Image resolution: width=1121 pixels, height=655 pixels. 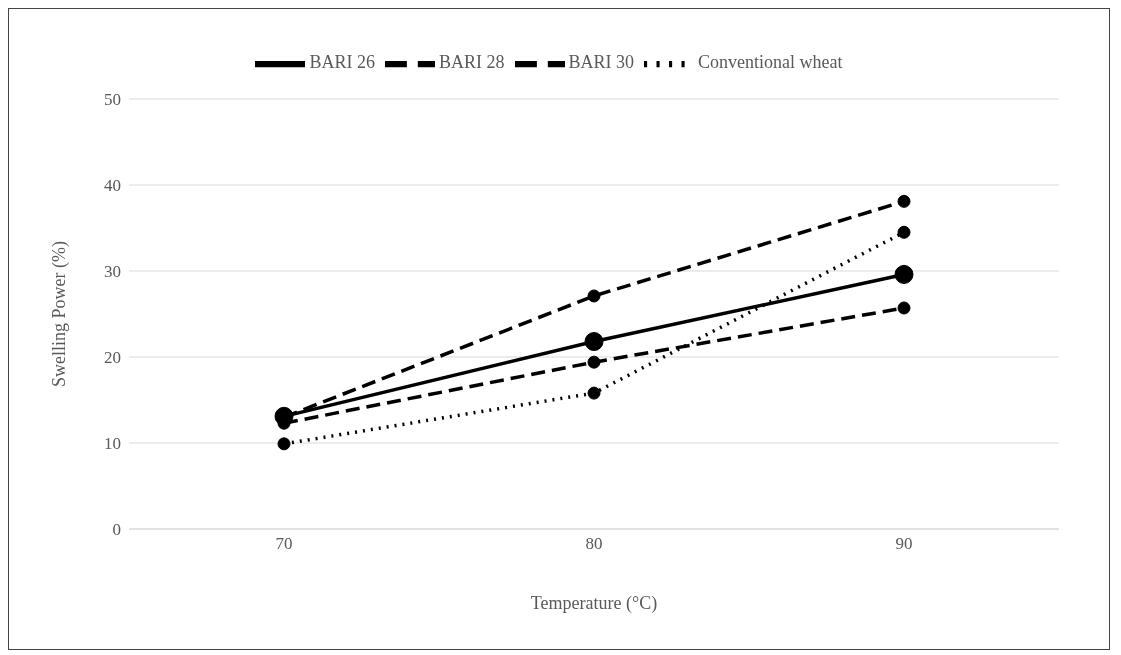 What do you see at coordinates (904, 544) in the screenshot?
I see `x-tick-label: 90` at bounding box center [904, 544].